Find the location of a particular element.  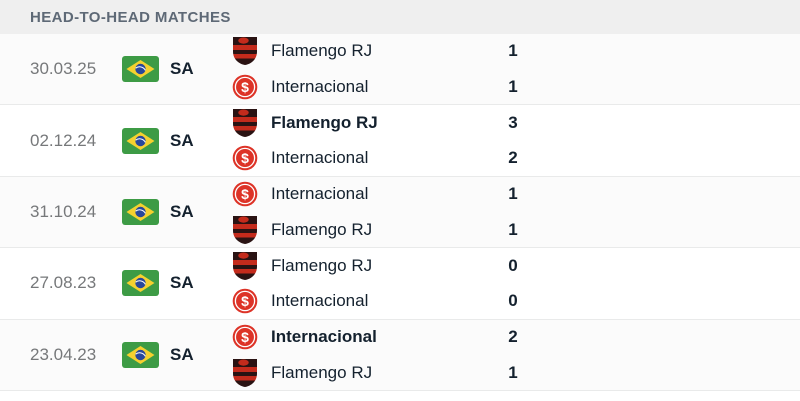

match-date: 31.10.24 is located at coordinates (63, 211).